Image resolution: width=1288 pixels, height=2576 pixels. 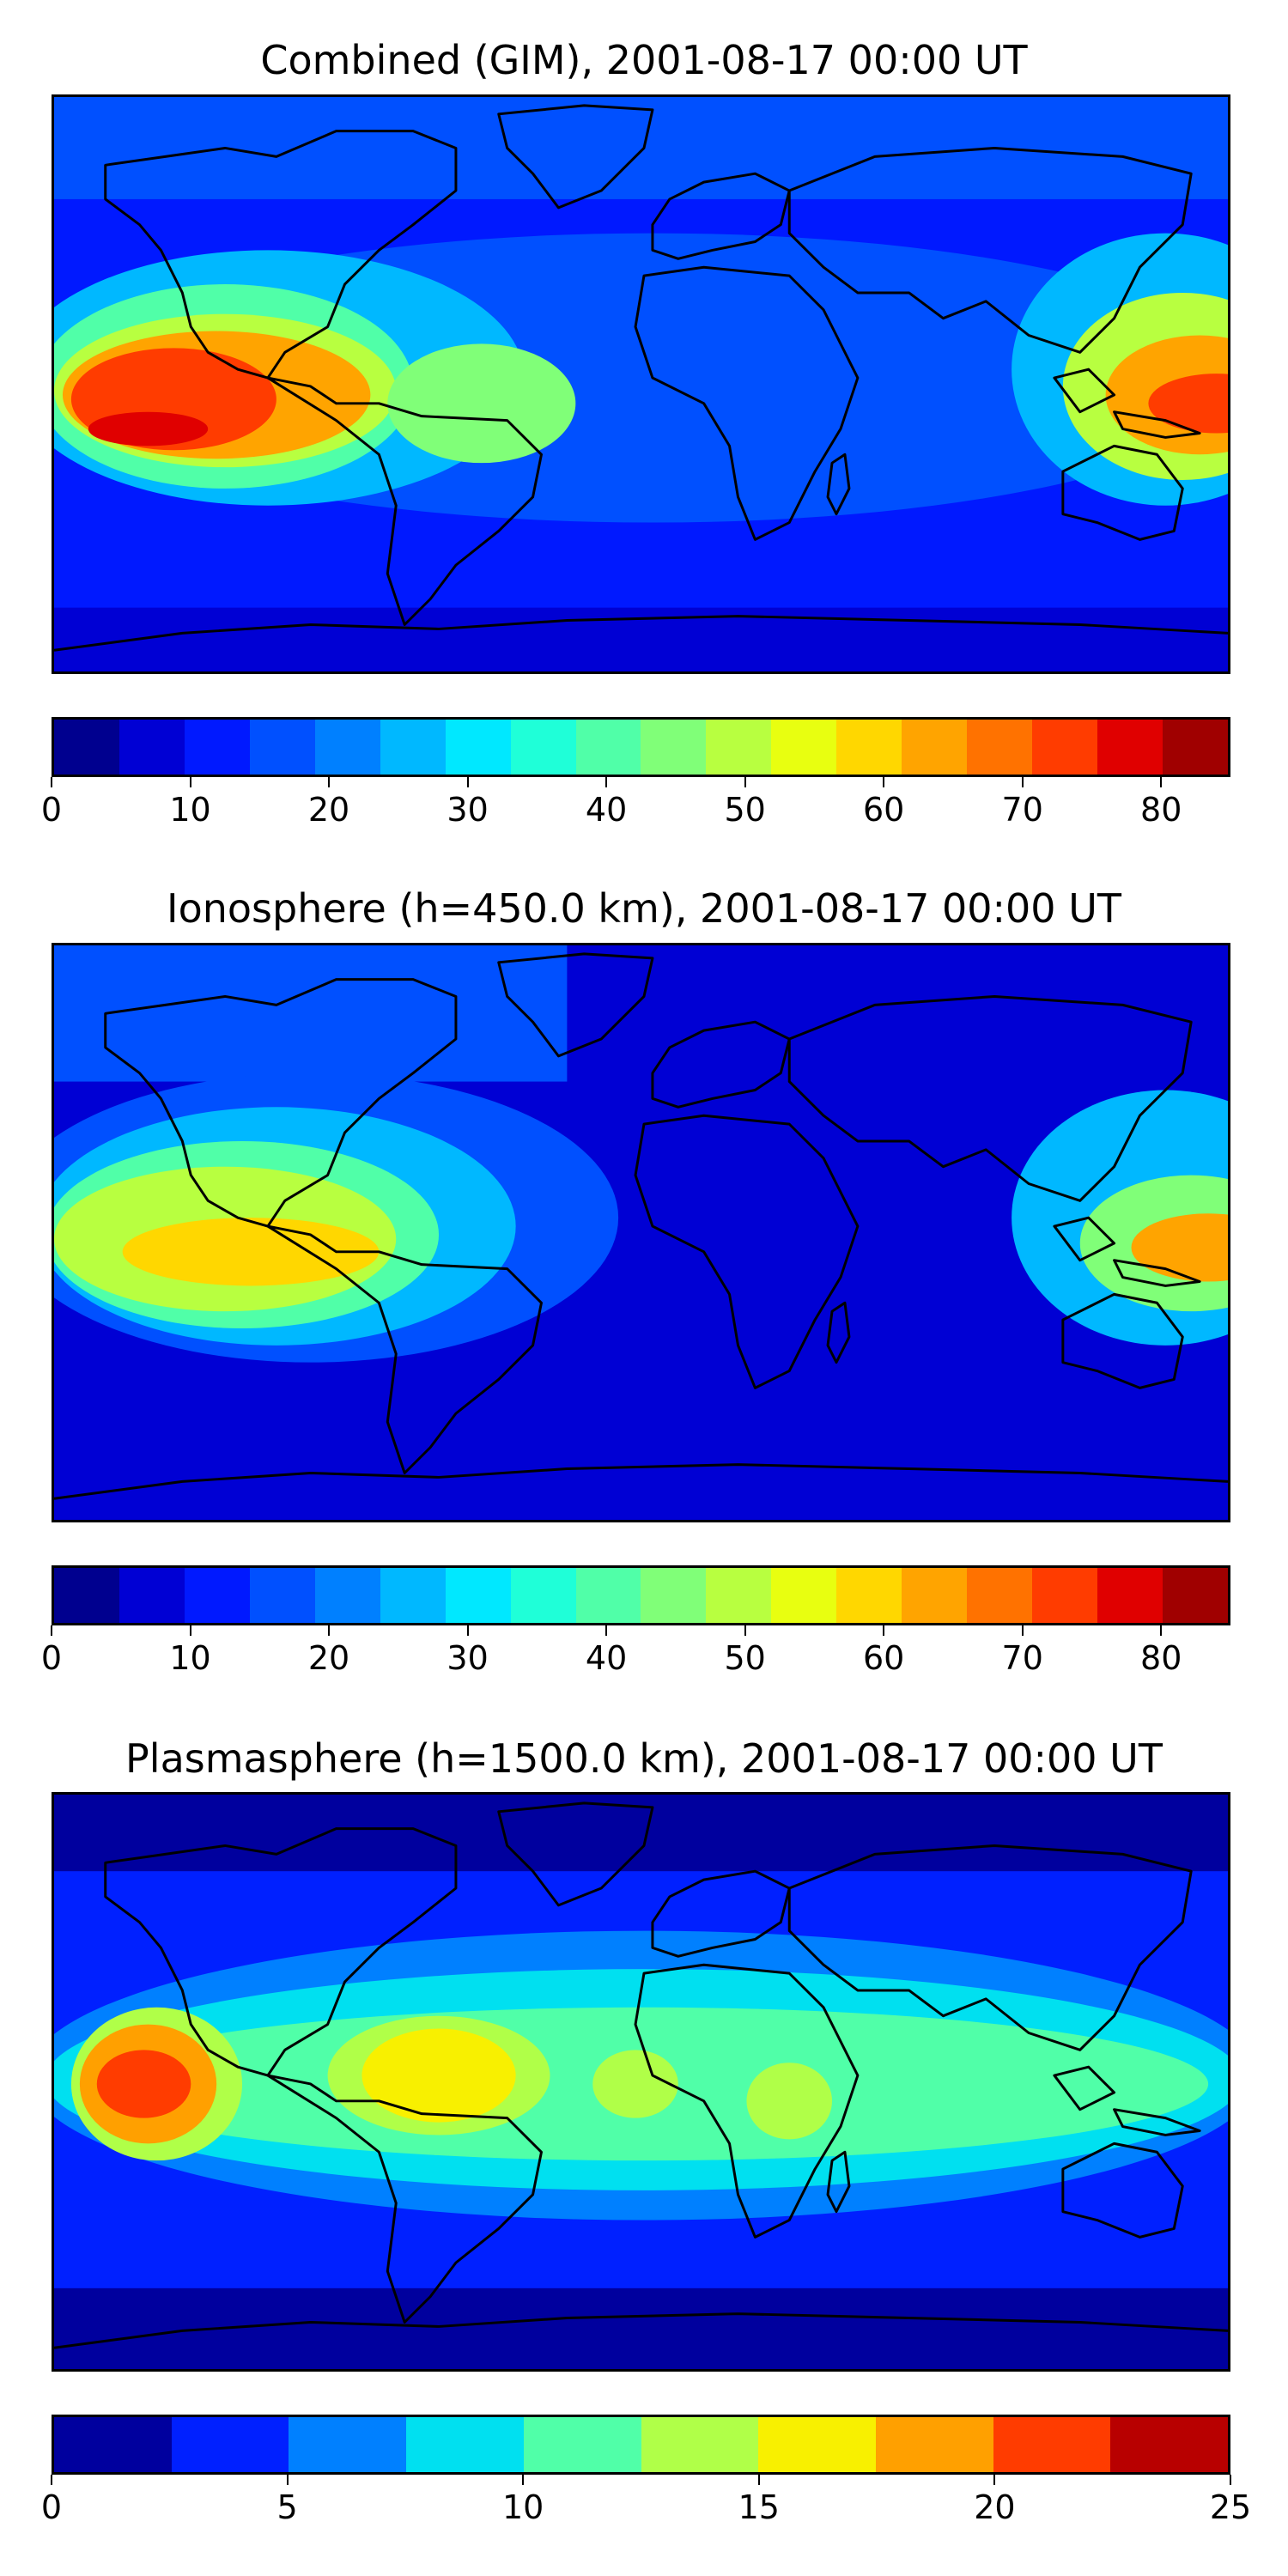 What do you see at coordinates (1230, 2507) in the screenshot?
I see `colorbar-tick-label: 25` at bounding box center [1230, 2507].